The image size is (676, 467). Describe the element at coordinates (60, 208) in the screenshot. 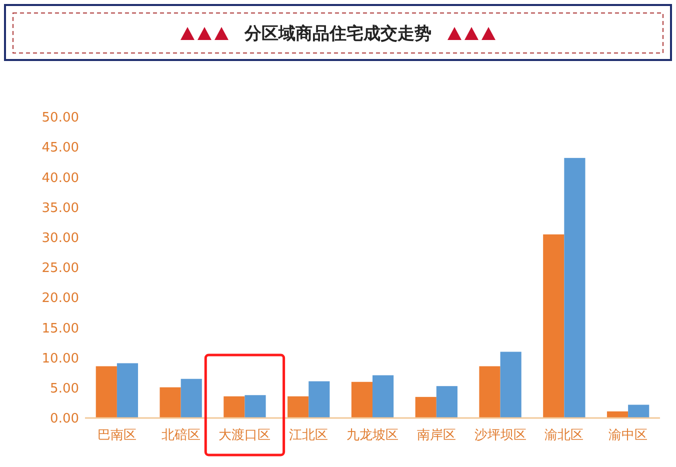

I see `y-tick-label: 35.00` at that location.